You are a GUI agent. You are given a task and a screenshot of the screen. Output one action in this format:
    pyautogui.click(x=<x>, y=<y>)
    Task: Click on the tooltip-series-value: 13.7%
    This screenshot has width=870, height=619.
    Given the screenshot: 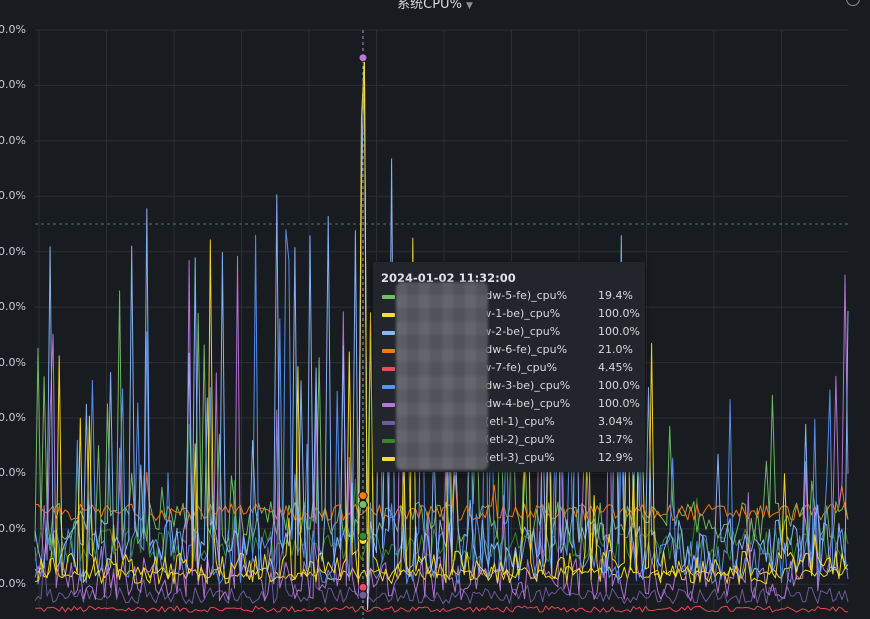 What is the action you would take?
    pyautogui.click(x=615, y=439)
    